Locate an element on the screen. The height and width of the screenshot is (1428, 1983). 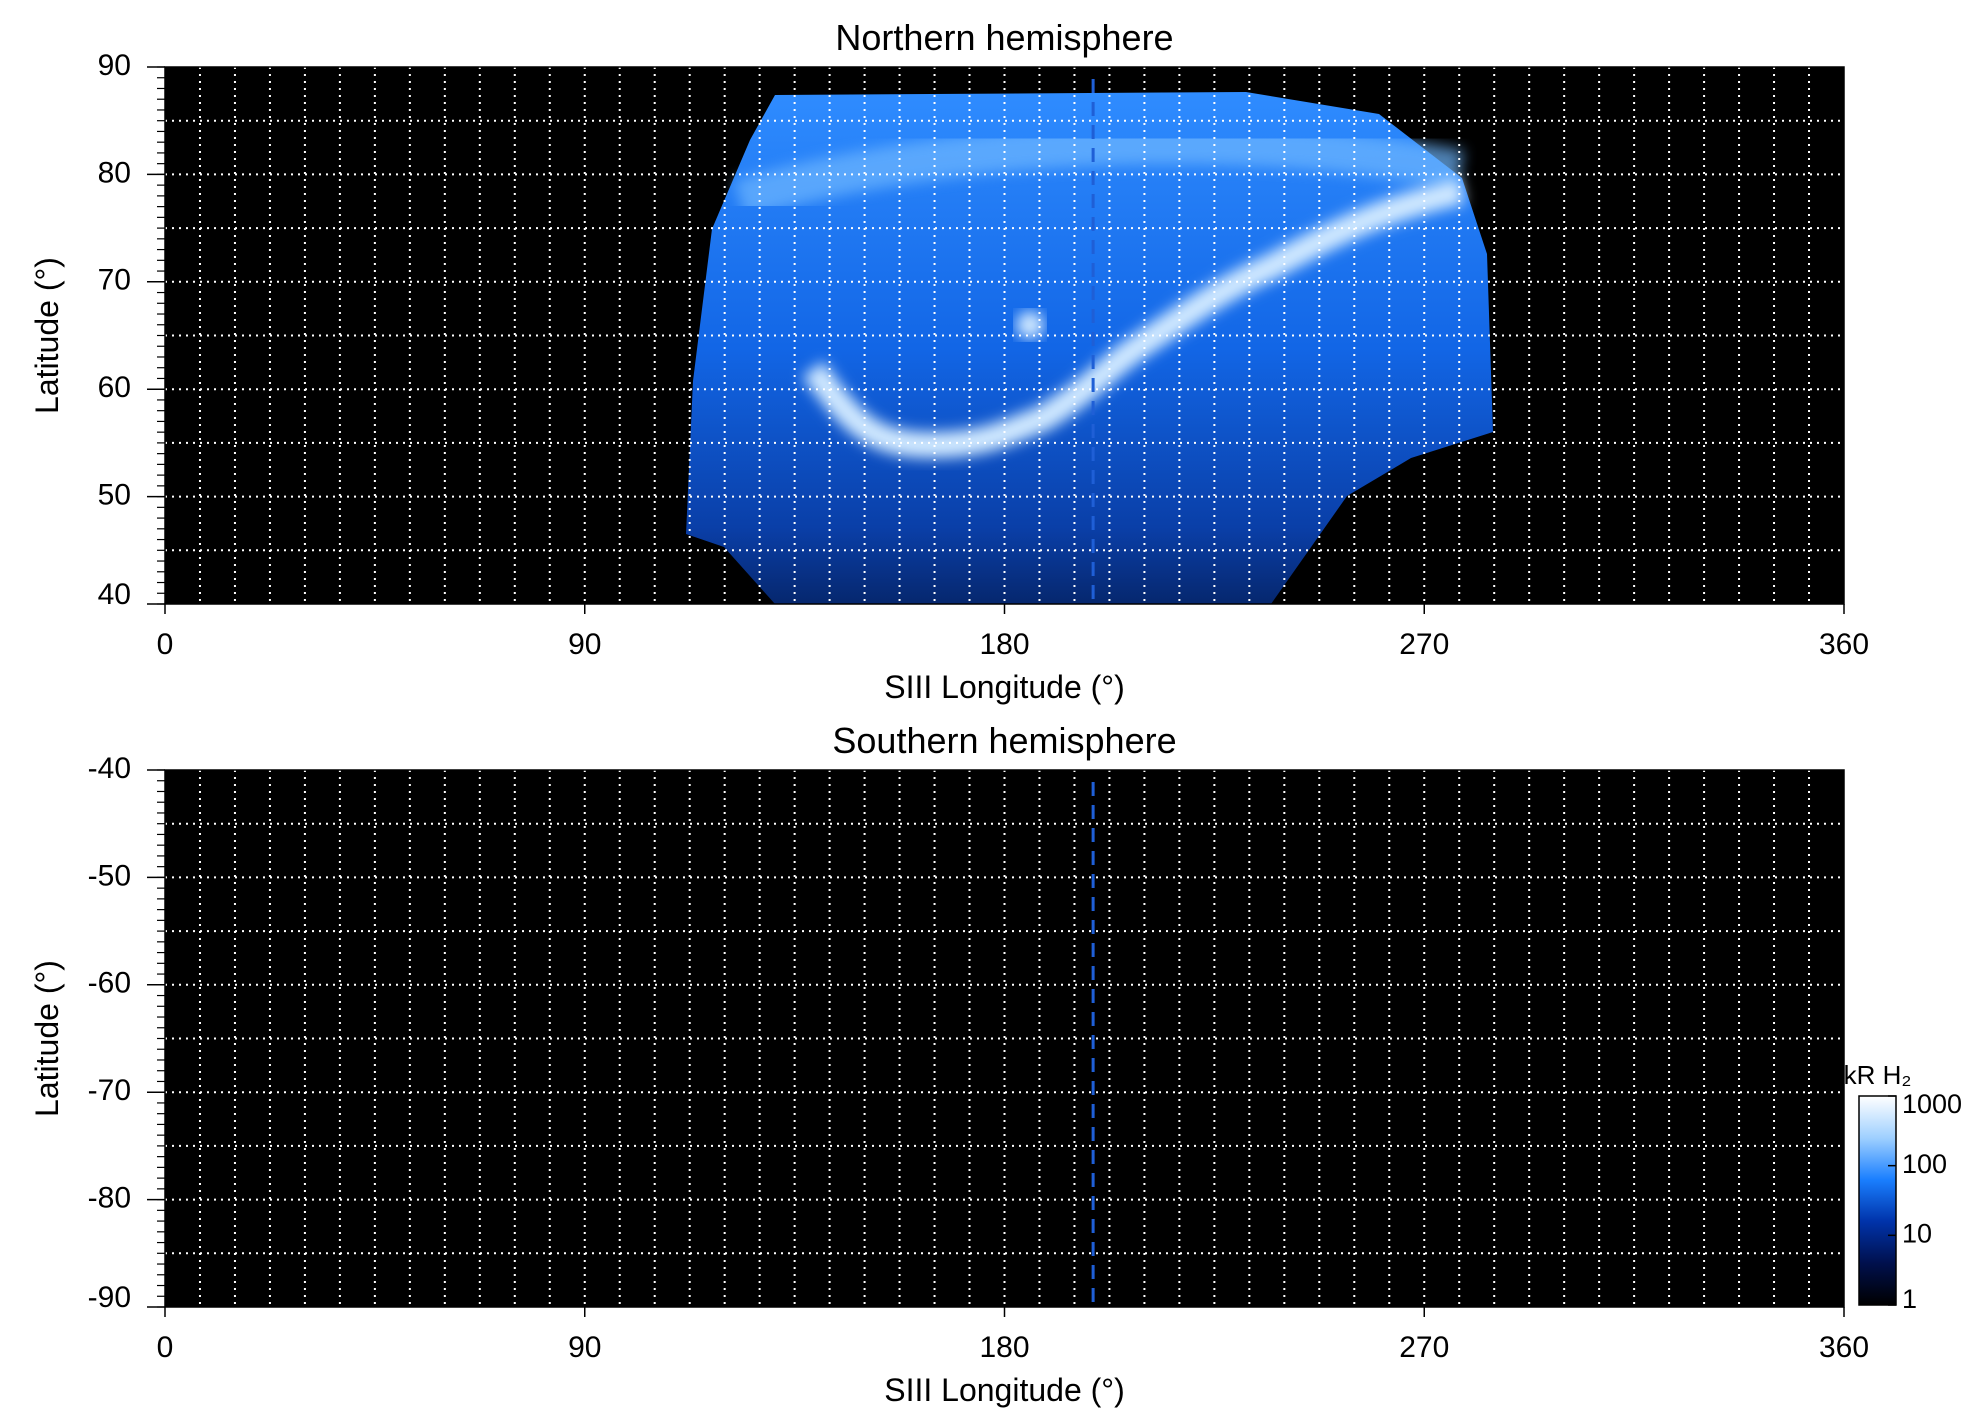
y-tick-label: 80 is located at coordinates (114, 172).